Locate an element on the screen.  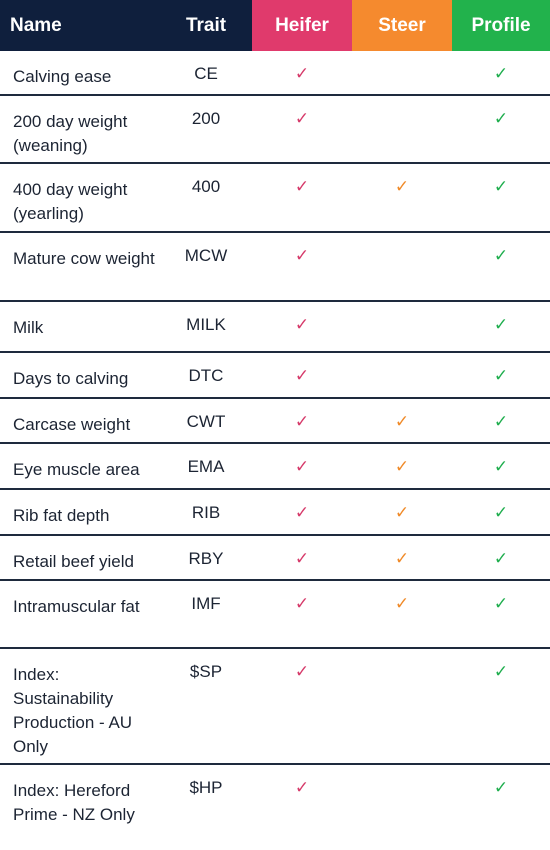
table-row: Intramuscular fat IMF ✓ ✓ ✓ is located at coordinates (275, 615).